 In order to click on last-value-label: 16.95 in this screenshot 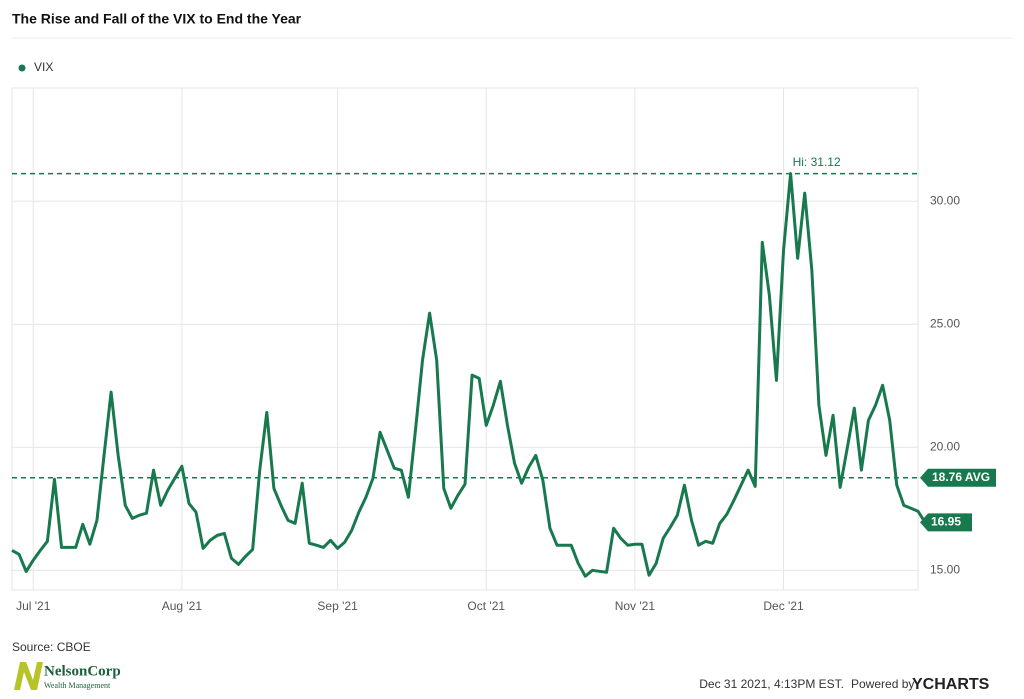, I will do `click(946, 522)`.